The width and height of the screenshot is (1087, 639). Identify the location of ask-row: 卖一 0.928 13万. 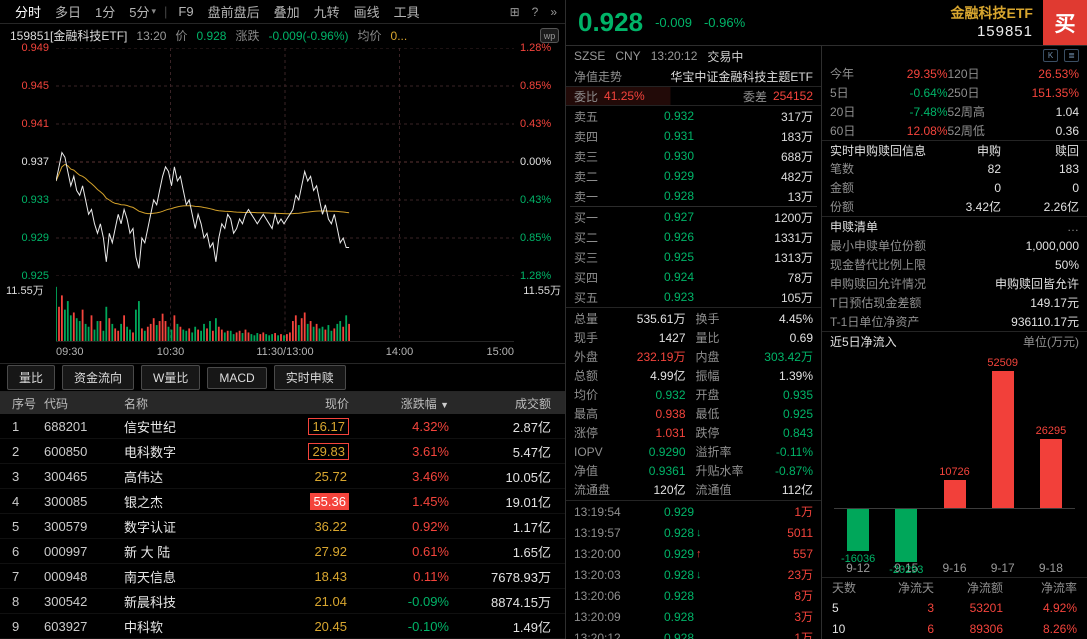
(693, 196).